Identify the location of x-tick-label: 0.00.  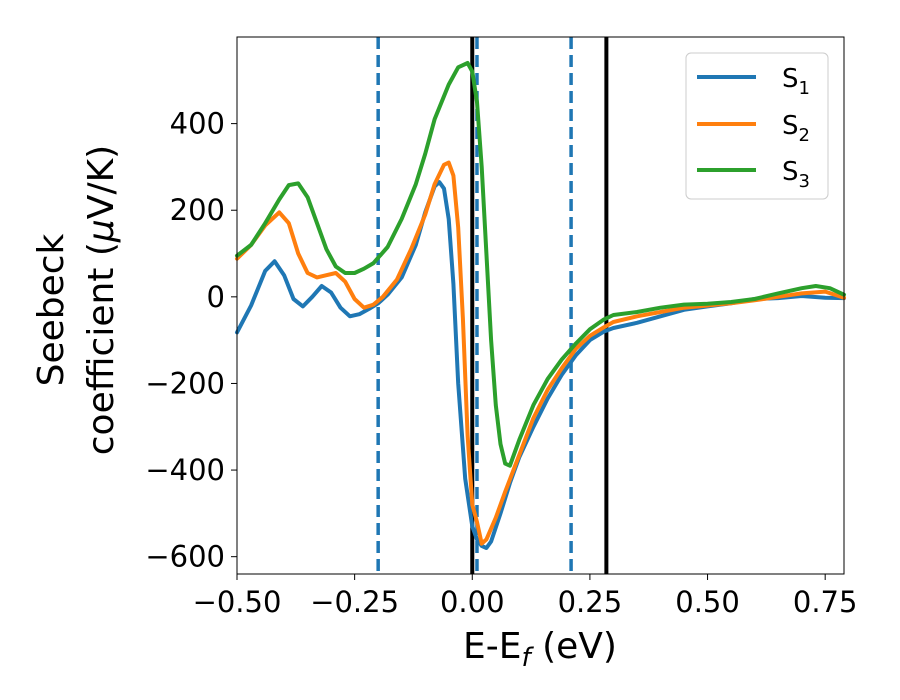
(472, 602).